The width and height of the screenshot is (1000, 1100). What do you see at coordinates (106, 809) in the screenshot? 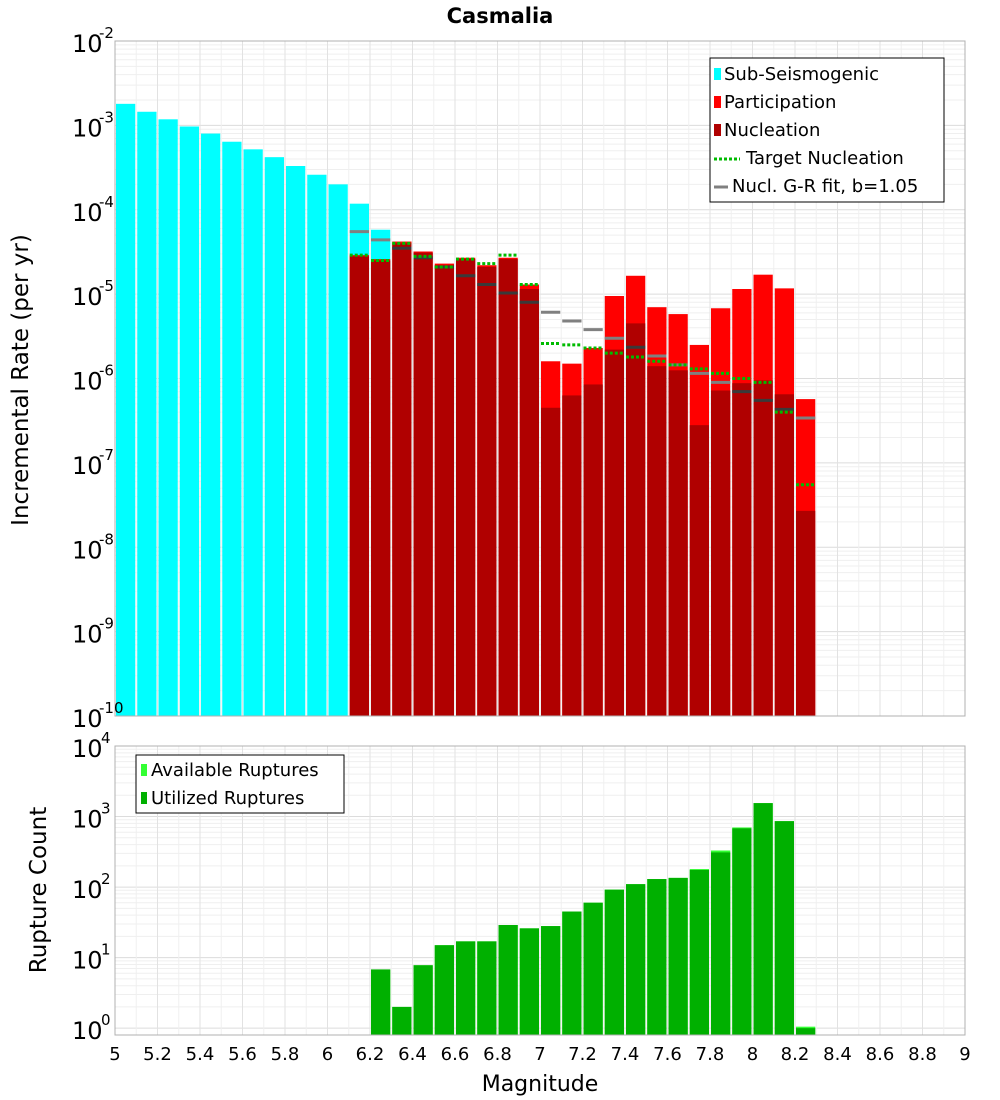
I see `count-y-tick-exponent: 3` at bounding box center [106, 809].